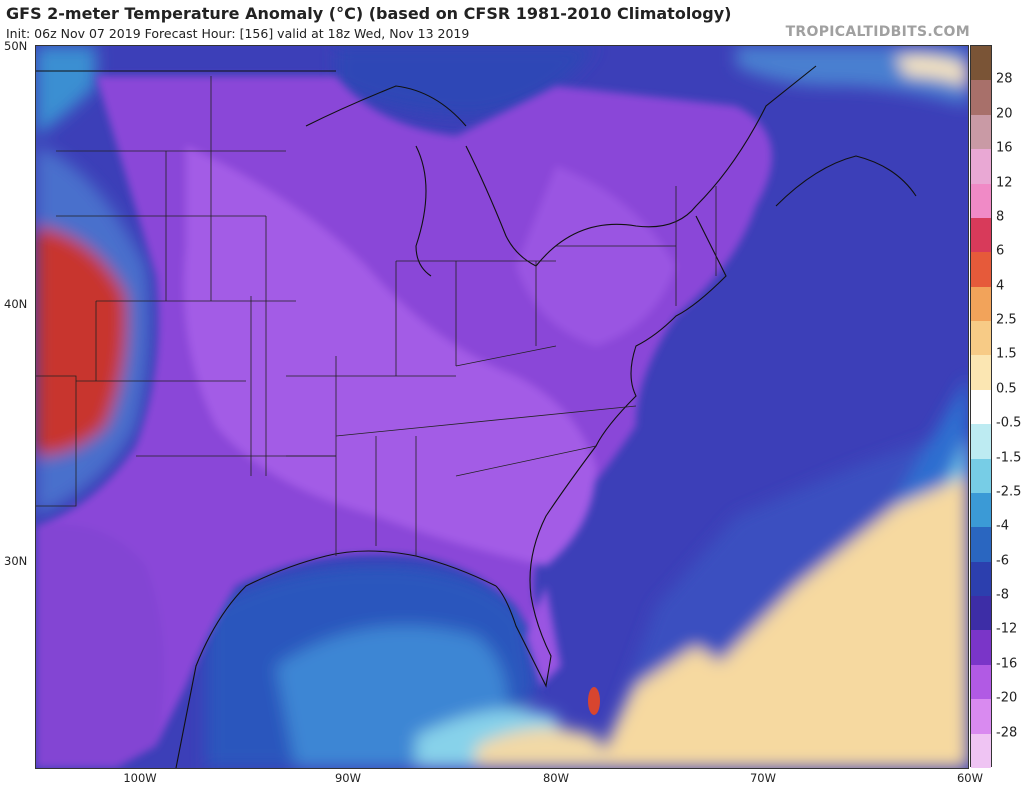 The image size is (1024, 786). Describe the element at coordinates (1006, 389) in the screenshot. I see `colorbar-label: 0.5` at that location.